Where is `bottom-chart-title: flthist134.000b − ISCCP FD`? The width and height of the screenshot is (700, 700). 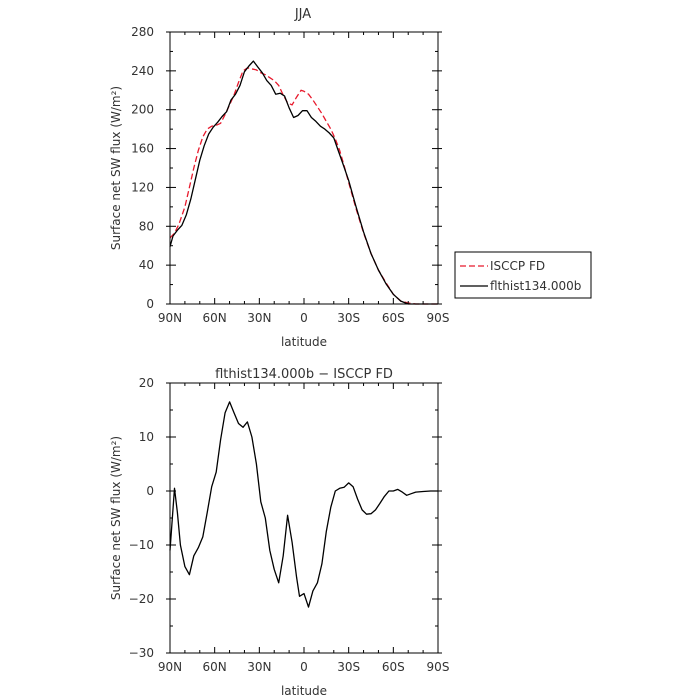 bottom-chart-title: flthist134.000b − ISCCP FD is located at coordinates (304, 374).